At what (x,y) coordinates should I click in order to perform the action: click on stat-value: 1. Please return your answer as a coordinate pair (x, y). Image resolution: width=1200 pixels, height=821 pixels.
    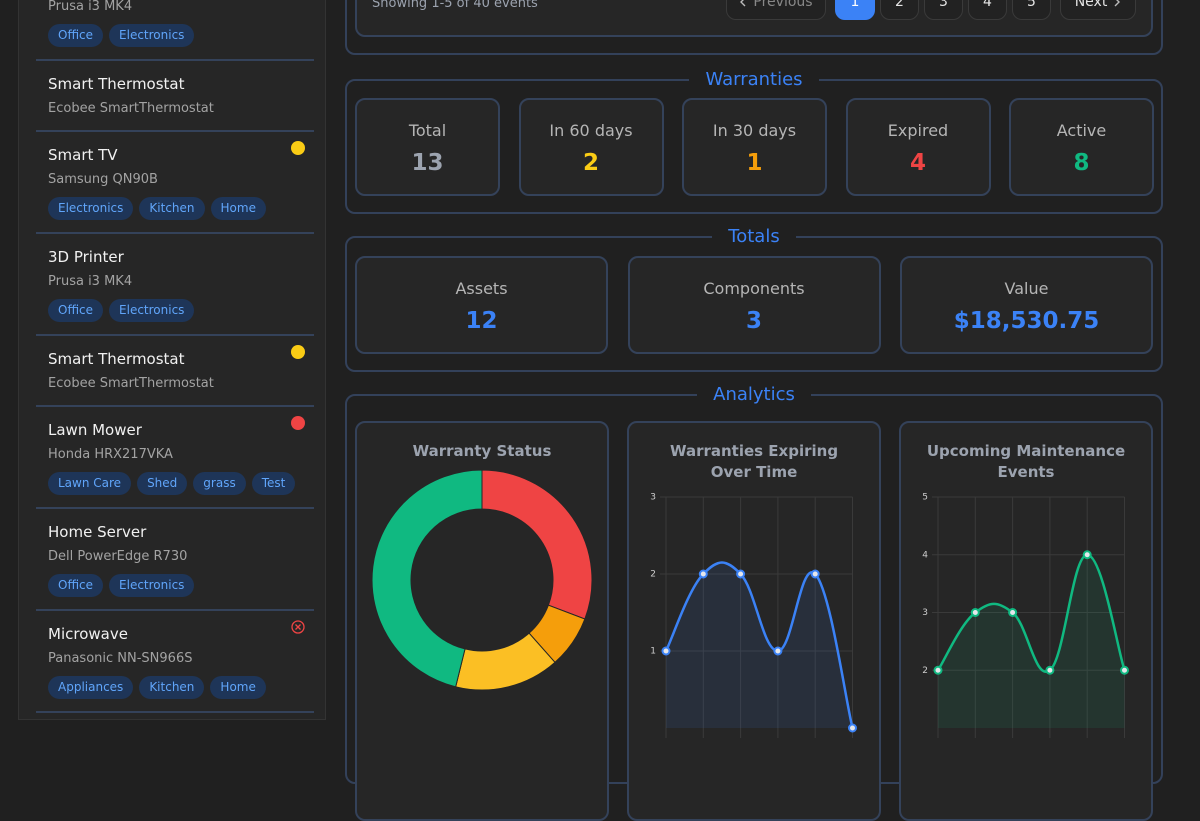
    Looking at the image, I should click on (754, 163).